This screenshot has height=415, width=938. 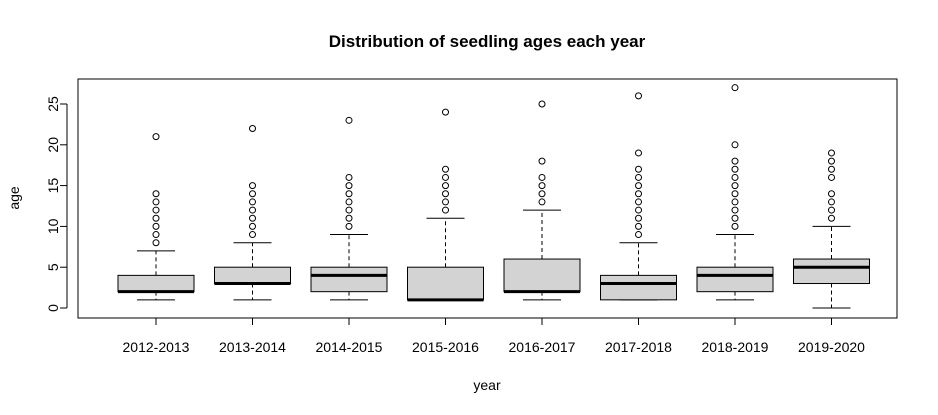 What do you see at coordinates (831, 347) in the screenshot?
I see `x-tick-label: 2019-2020` at bounding box center [831, 347].